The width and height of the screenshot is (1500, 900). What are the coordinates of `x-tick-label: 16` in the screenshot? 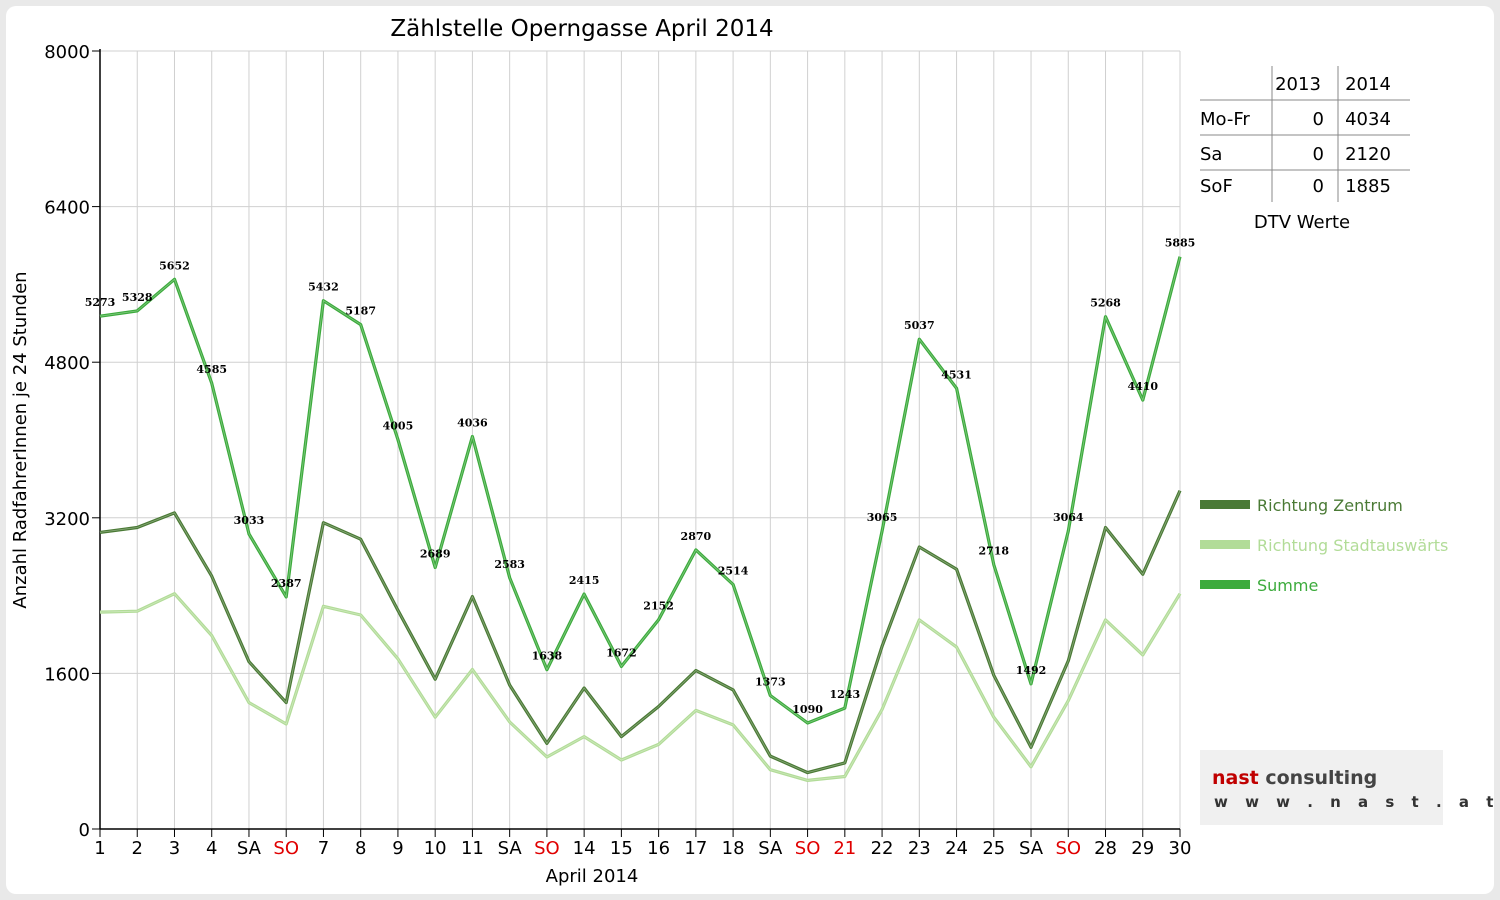 It's located at (658, 848).